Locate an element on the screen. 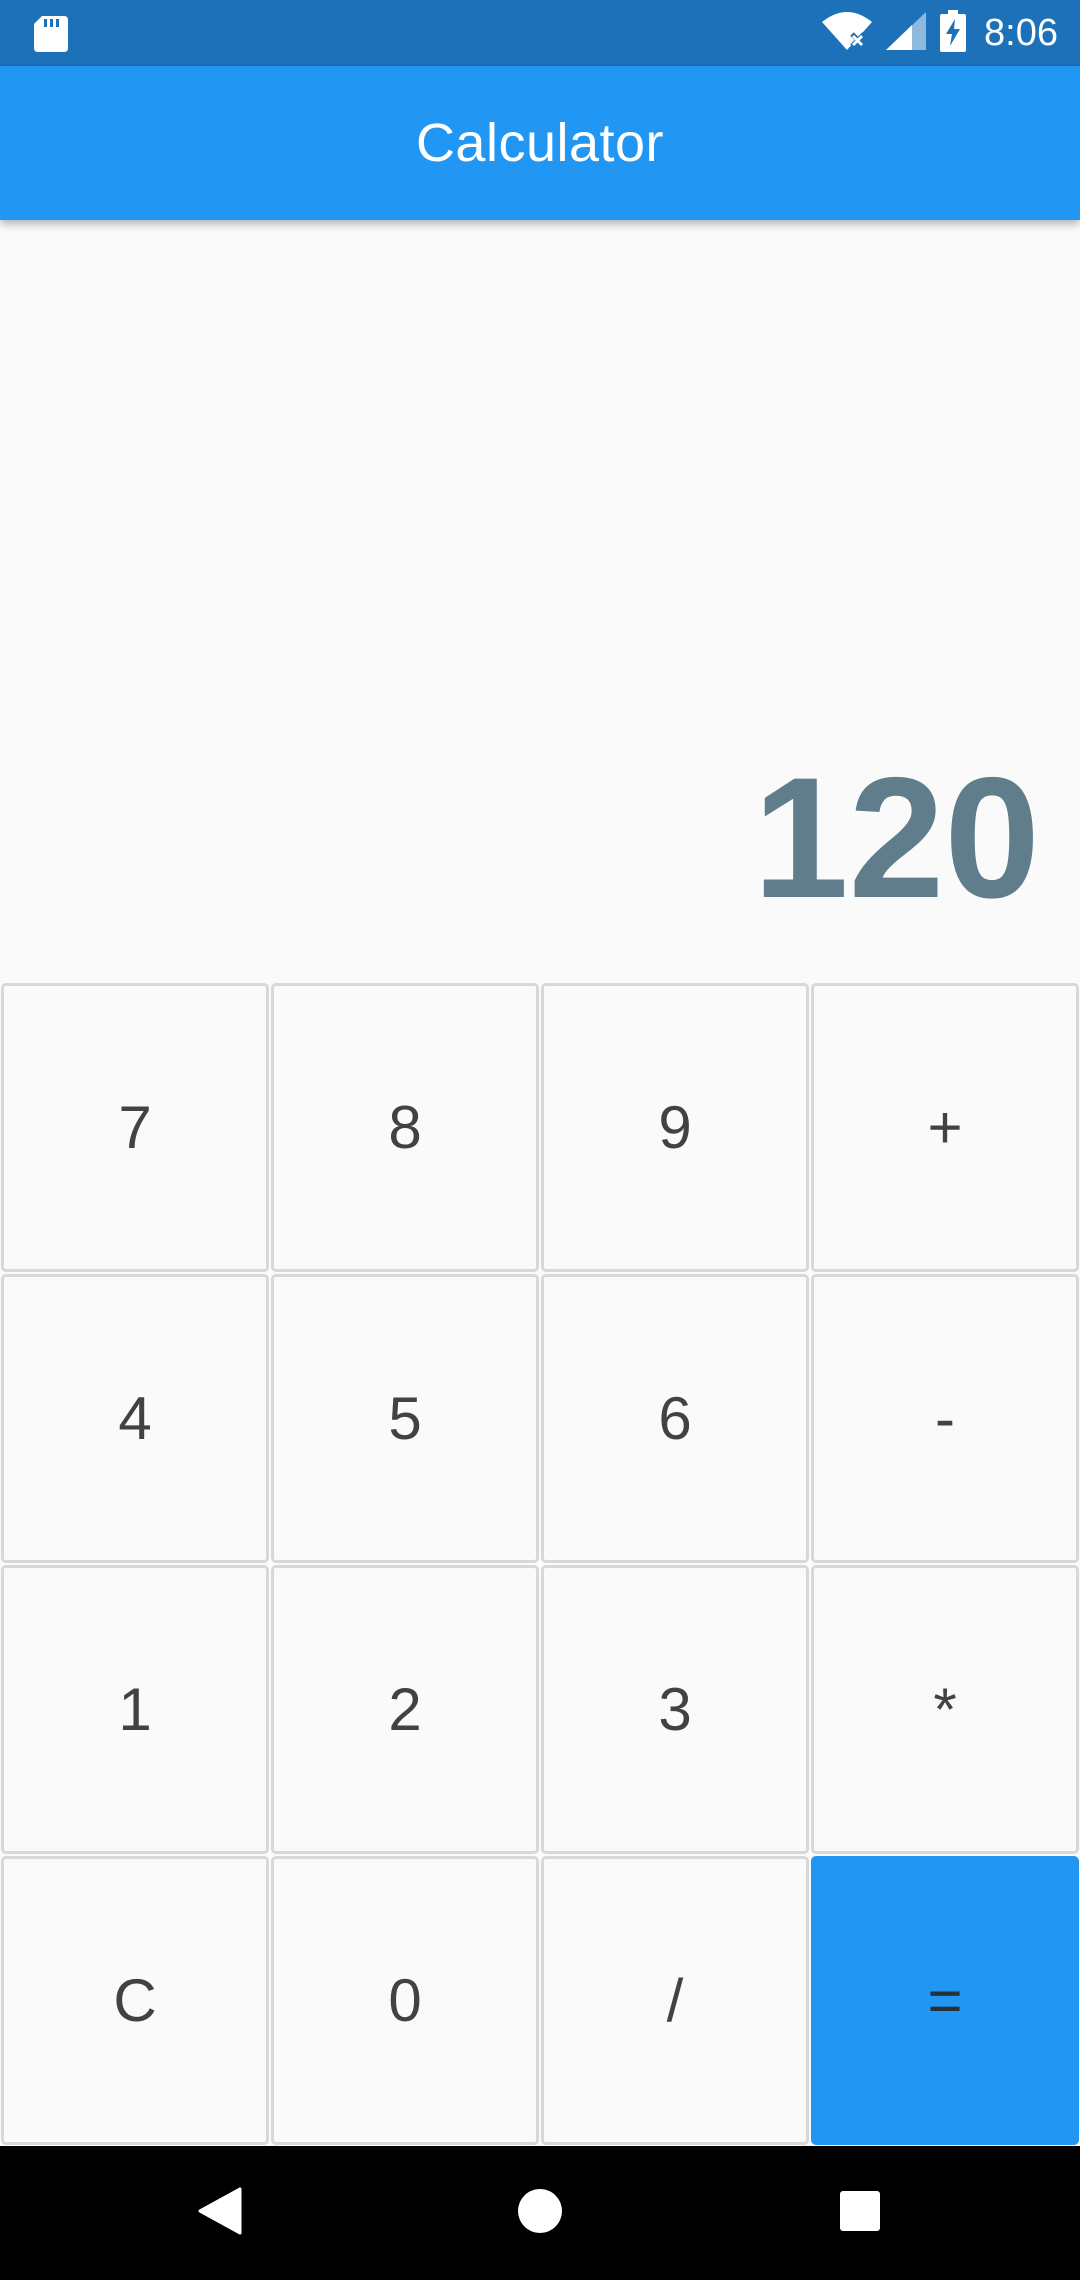  display-value: 120 is located at coordinates (896, 838).